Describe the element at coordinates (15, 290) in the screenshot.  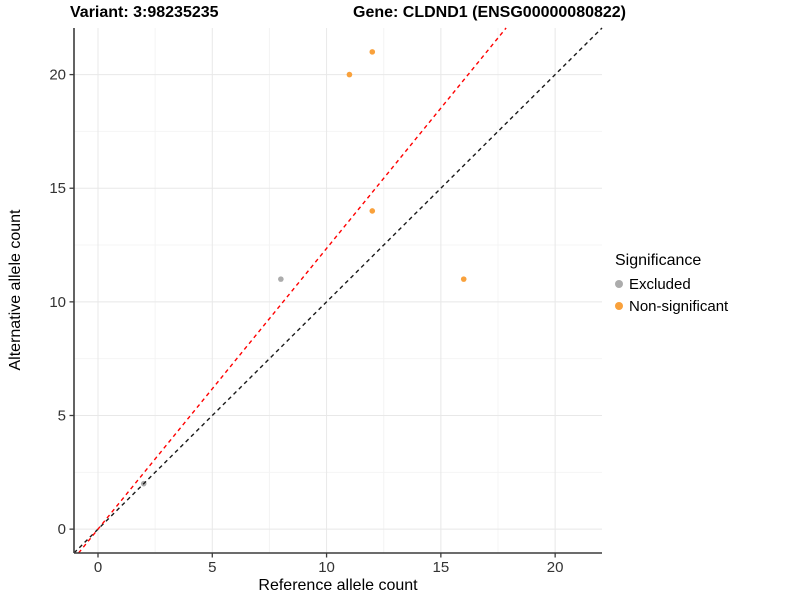
I see `y-axis-title: Alternative allele count` at that location.